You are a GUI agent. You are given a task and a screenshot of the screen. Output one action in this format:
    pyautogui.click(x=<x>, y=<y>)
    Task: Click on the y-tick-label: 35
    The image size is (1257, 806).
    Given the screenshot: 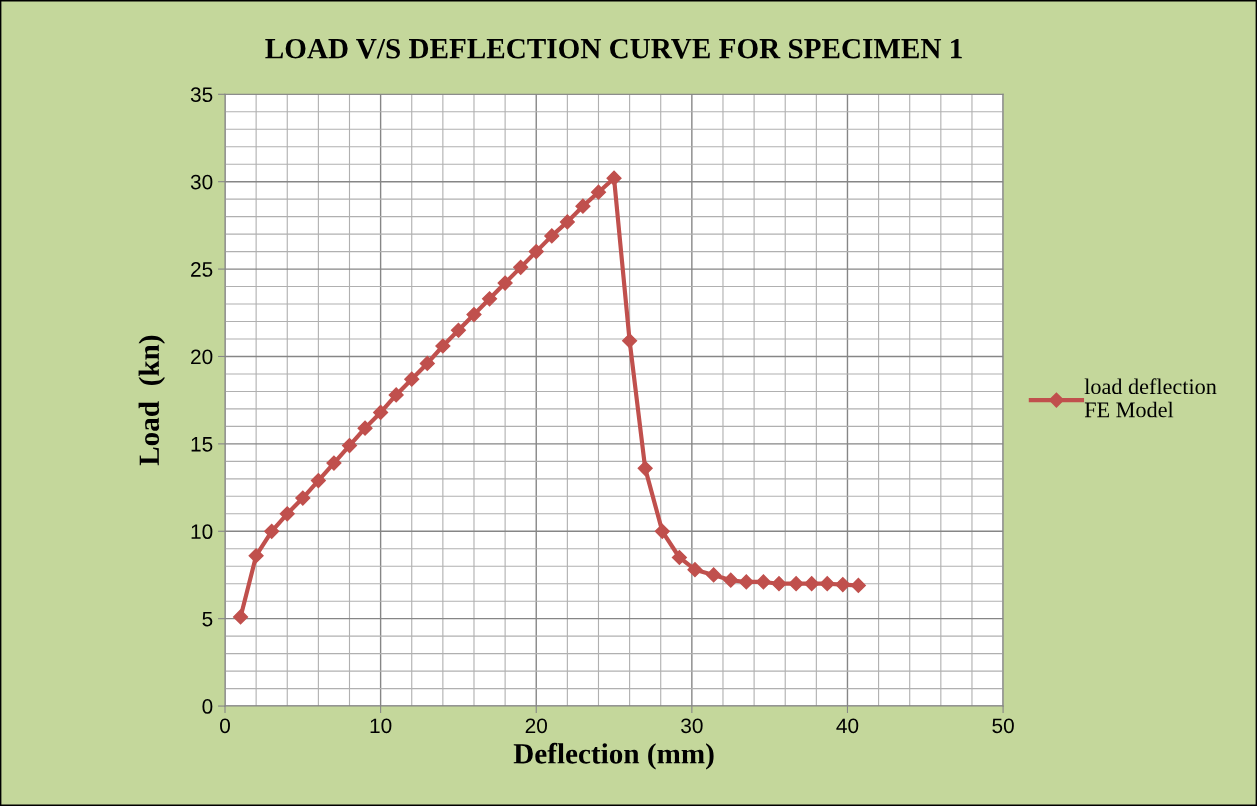 What is the action you would take?
    pyautogui.click(x=201, y=95)
    